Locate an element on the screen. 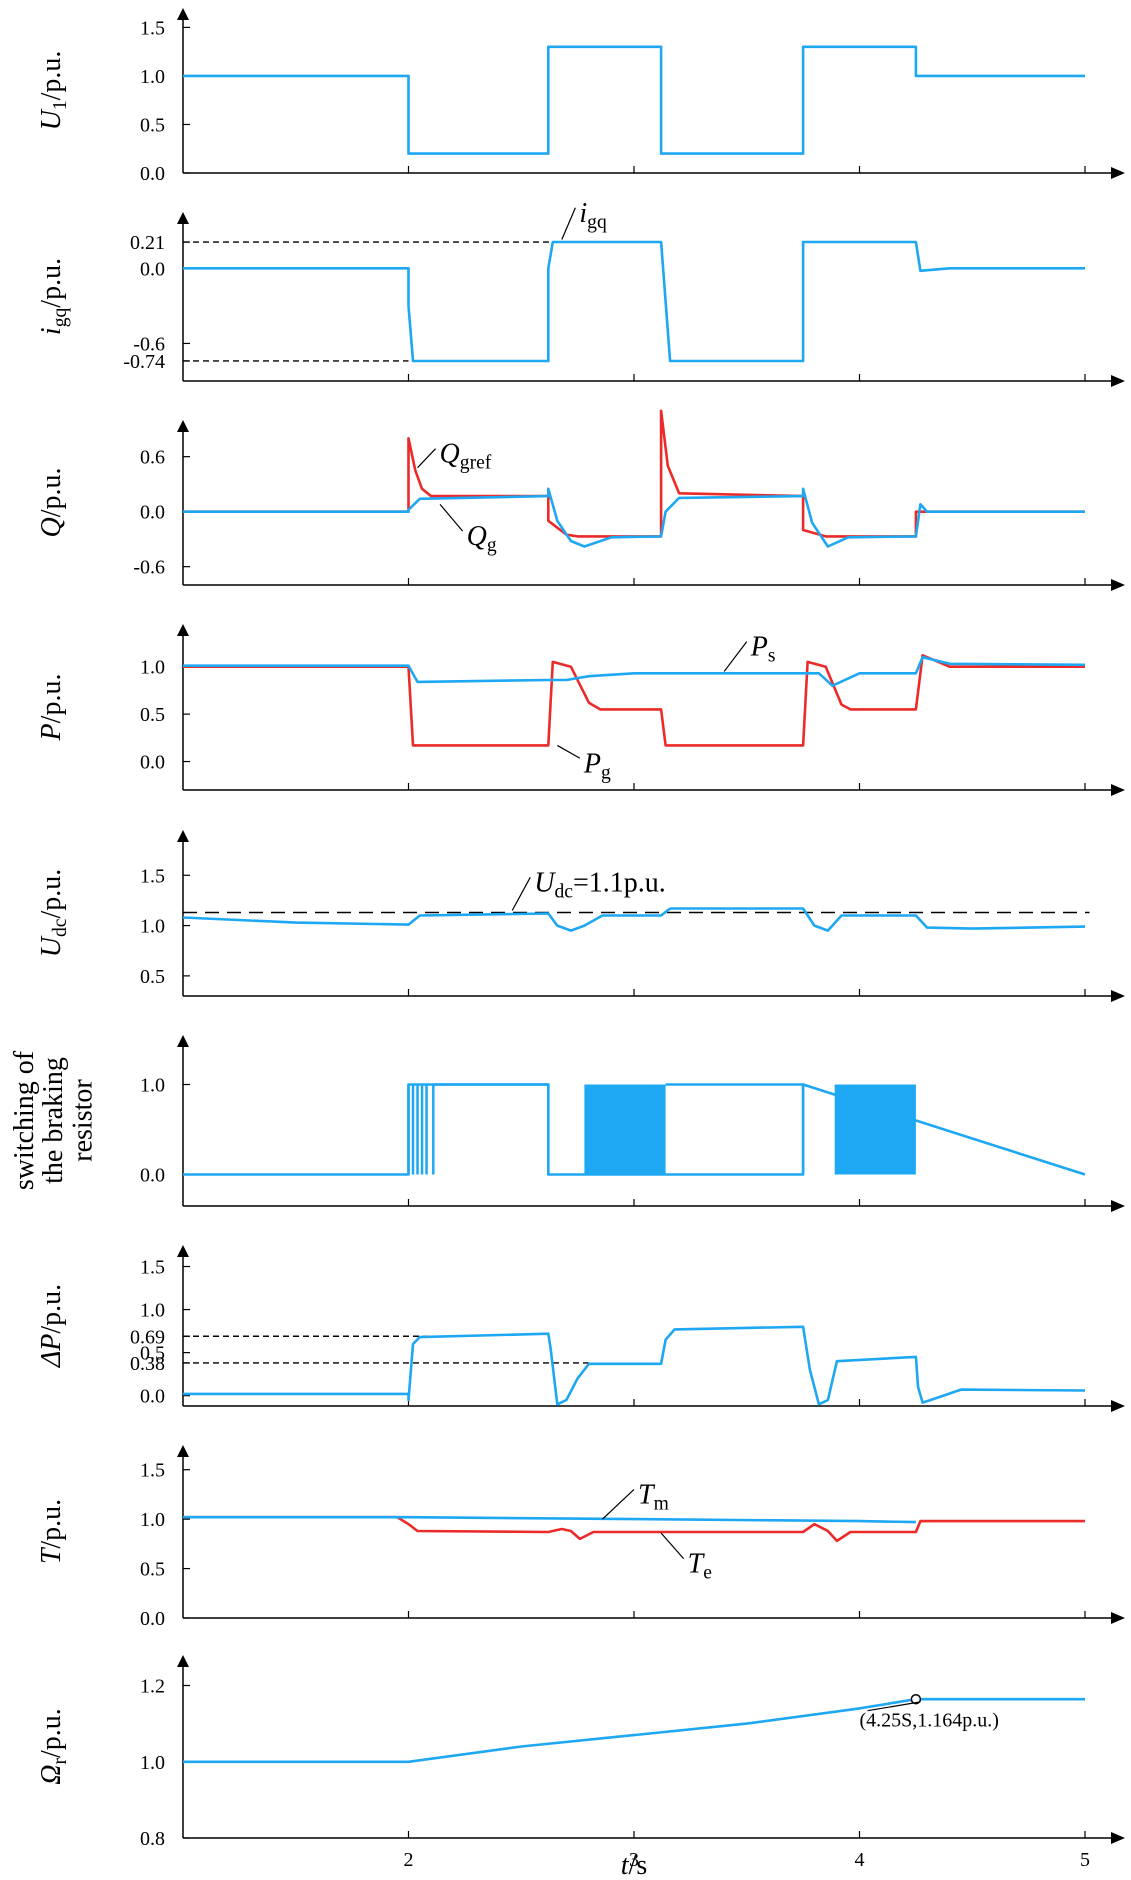 This screenshot has width=1131, height=1880. panel-7: 1.5 1.0 0.690.50.38 0.0 ΔP/p.u. is located at coordinates (580, 1328).